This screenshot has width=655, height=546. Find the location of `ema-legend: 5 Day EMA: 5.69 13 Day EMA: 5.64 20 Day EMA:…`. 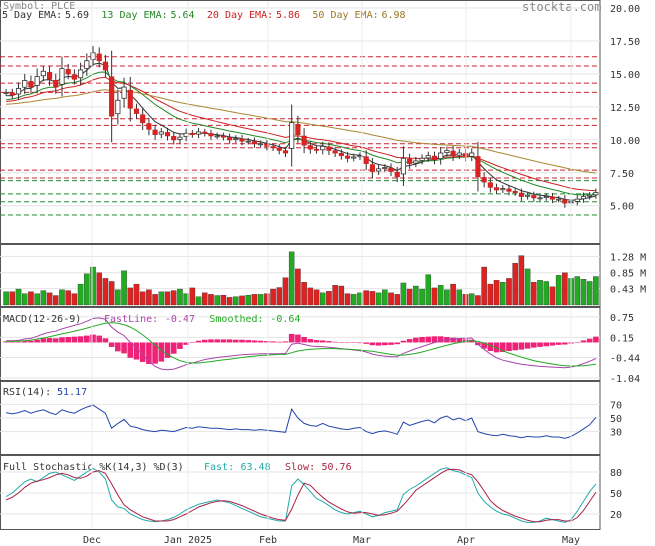

ema-legend: 5 Day EMA: 5.69 13 Day EMA: 5.64 20 Day EMA:… is located at coordinates (204, 15).